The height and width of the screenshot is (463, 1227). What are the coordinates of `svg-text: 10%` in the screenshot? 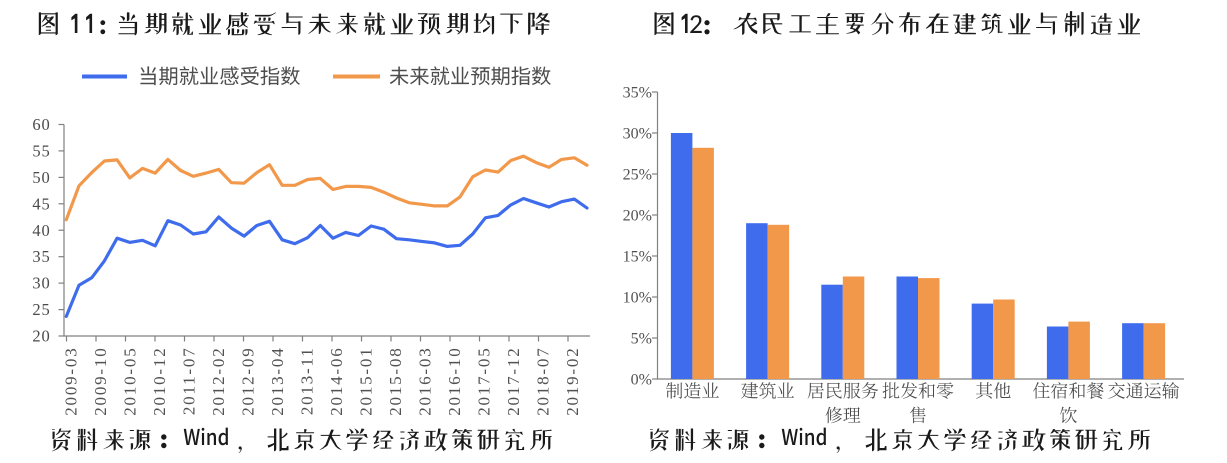 It's located at (637, 298).